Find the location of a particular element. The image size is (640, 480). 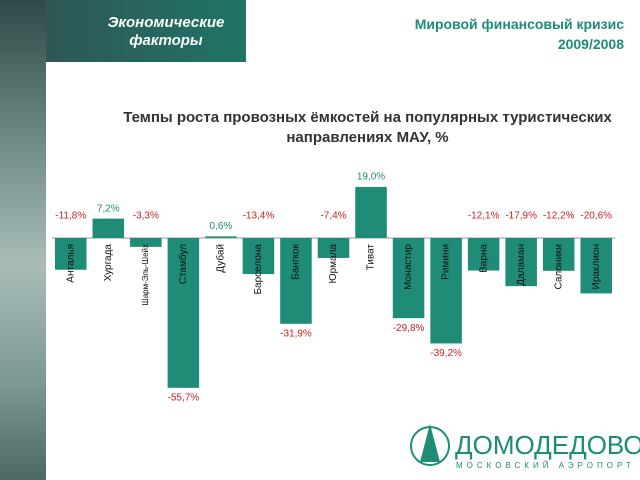

logo-subtitle: МОСКОВСКИЙ АЭРОПОРТ is located at coordinates (545, 465).